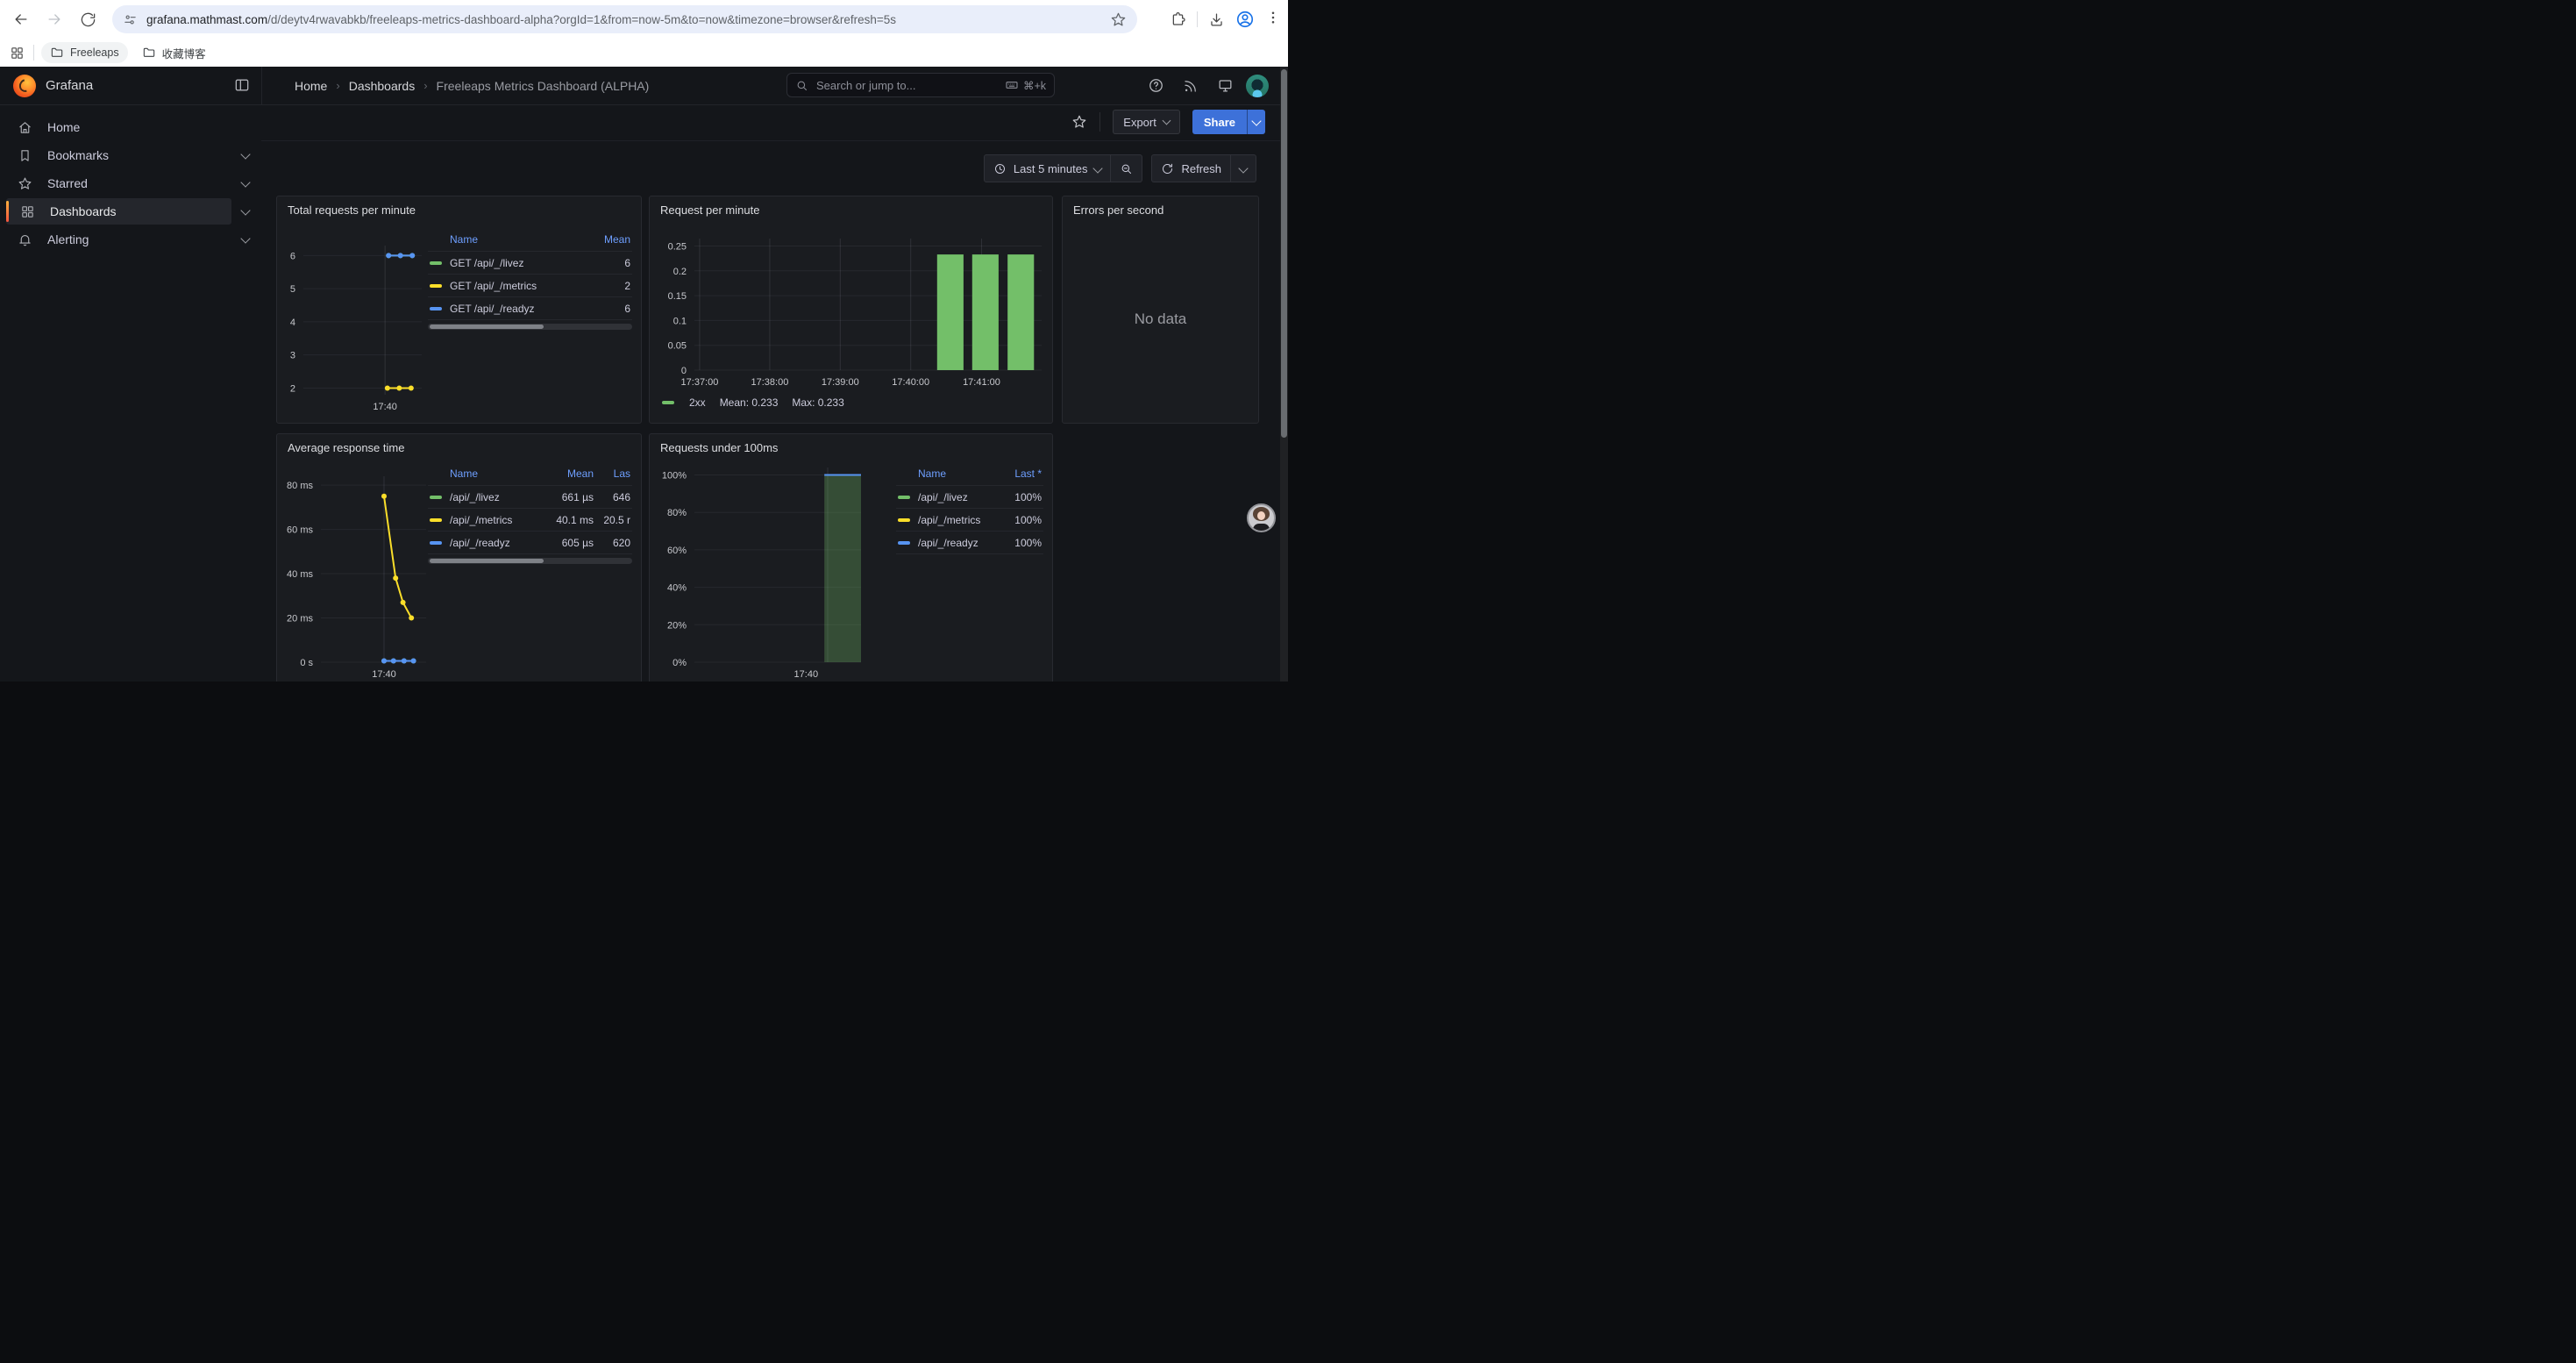 The height and width of the screenshot is (1363, 2576). I want to click on reload-icon, so click(87, 19).